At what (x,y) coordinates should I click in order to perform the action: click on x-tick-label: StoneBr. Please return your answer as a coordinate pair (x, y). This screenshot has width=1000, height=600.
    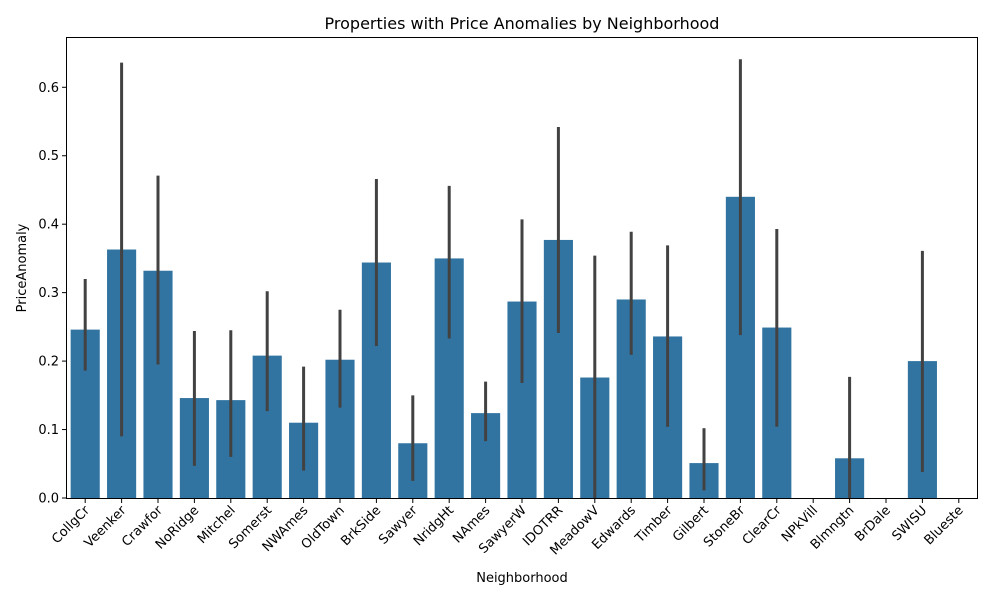
    Looking at the image, I should click on (725, 527).